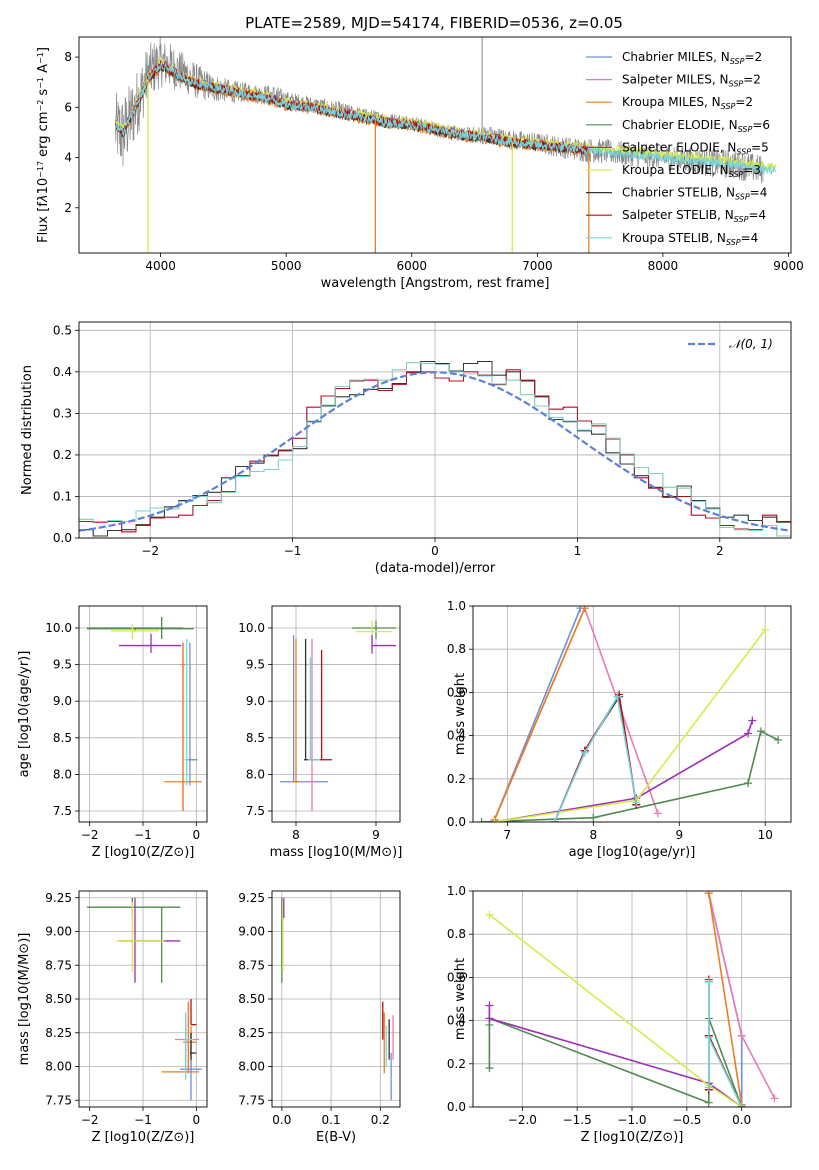 The width and height of the screenshot is (819, 1170). I want to click on plot-area-spectrum, so click(445, 145).